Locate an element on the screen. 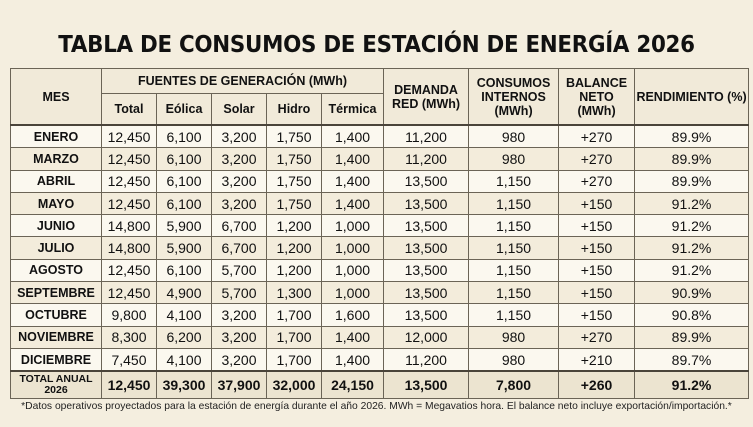 The width and height of the screenshot is (753, 427). table-cell: 6,200 is located at coordinates (184, 337).